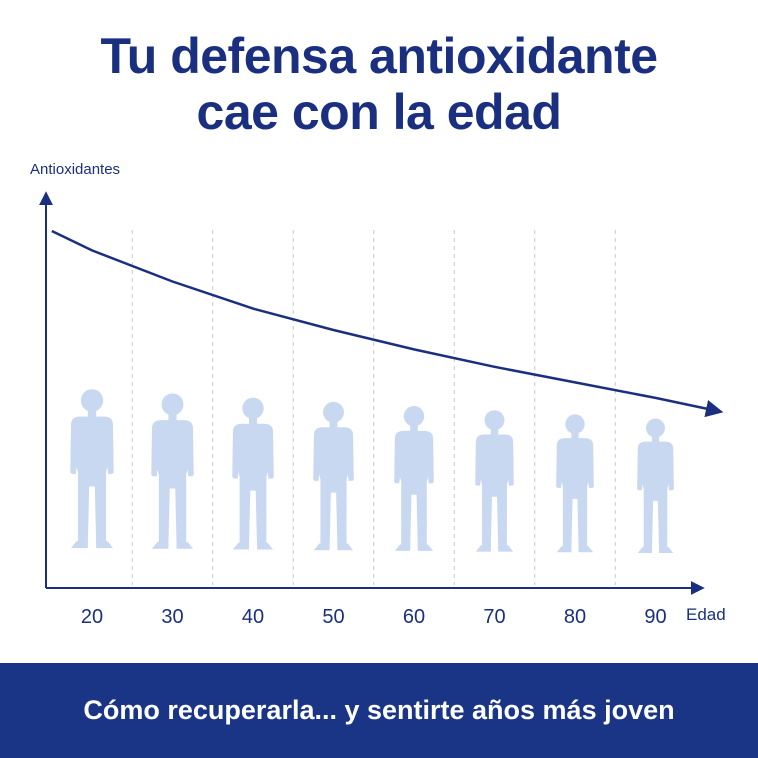 The height and width of the screenshot is (758, 758). What do you see at coordinates (655, 617) in the screenshot?
I see `x-tick-label: 90` at bounding box center [655, 617].